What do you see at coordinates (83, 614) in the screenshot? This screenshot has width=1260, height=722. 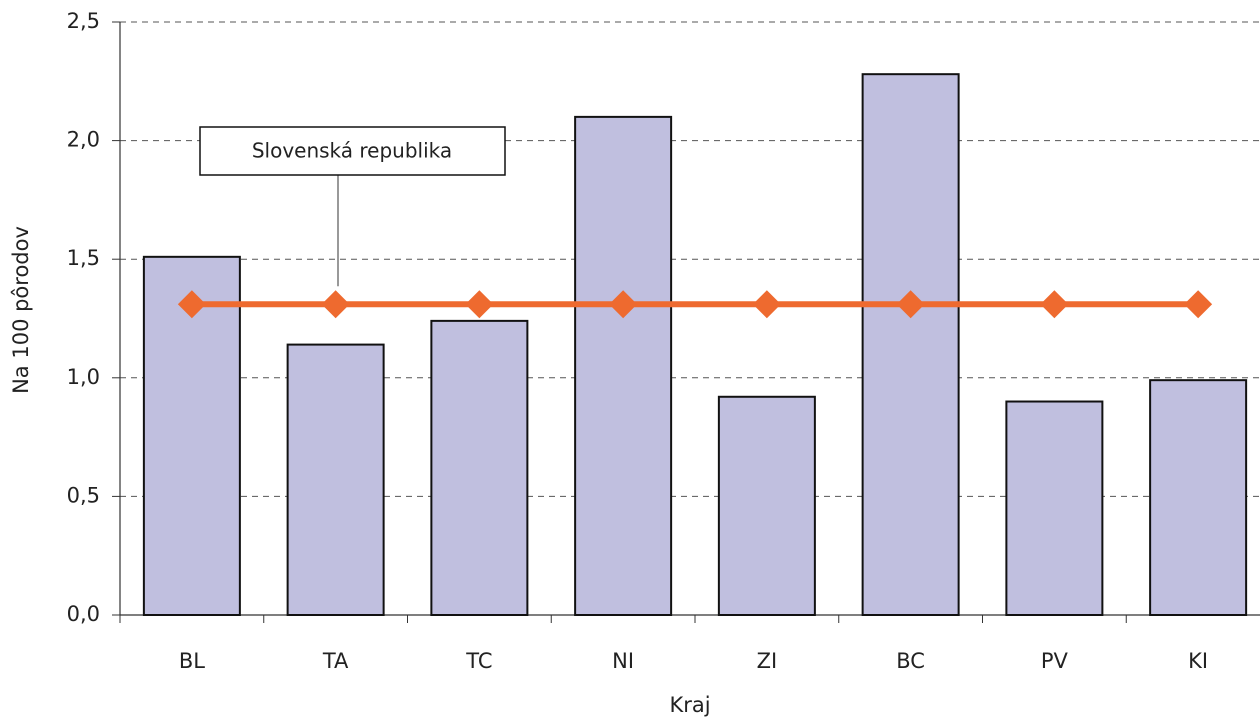 I see `y-tick-label: 0,0` at bounding box center [83, 614].